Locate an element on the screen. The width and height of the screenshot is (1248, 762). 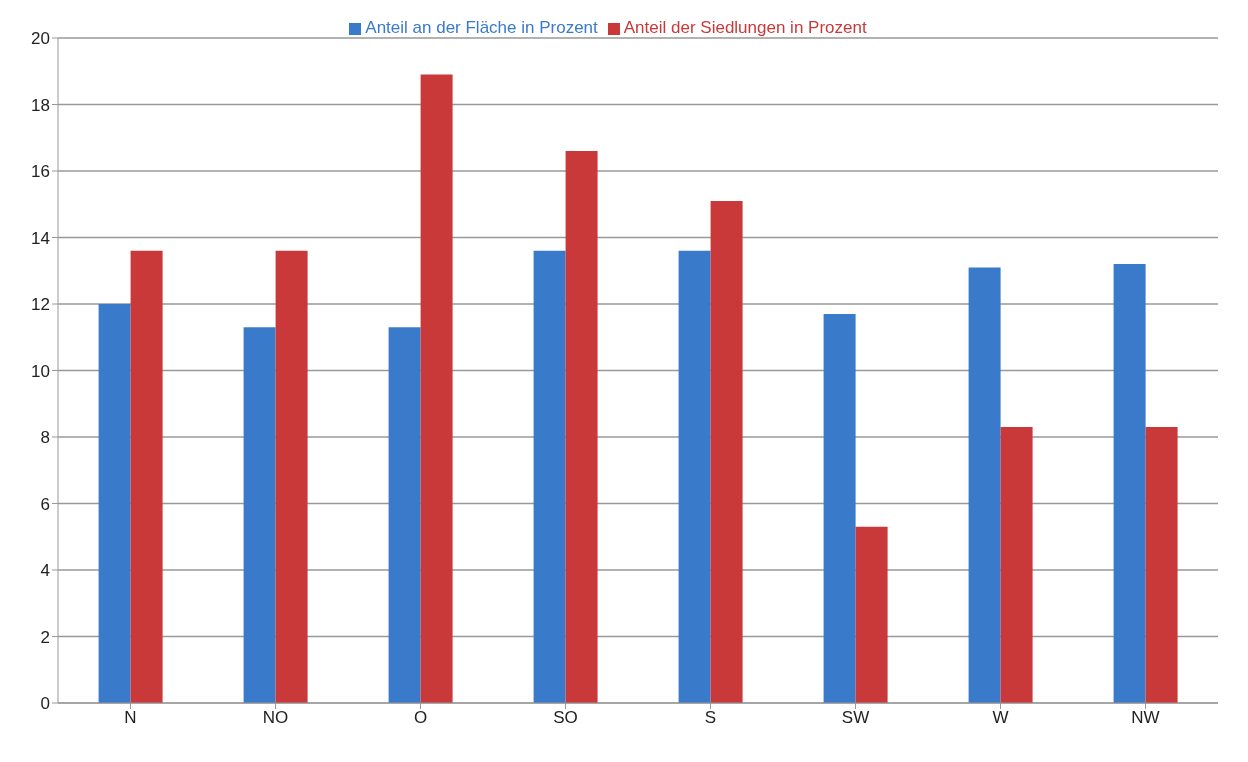
legend-label: Anteil an der Fläche in Prozent is located at coordinates (481, 27).